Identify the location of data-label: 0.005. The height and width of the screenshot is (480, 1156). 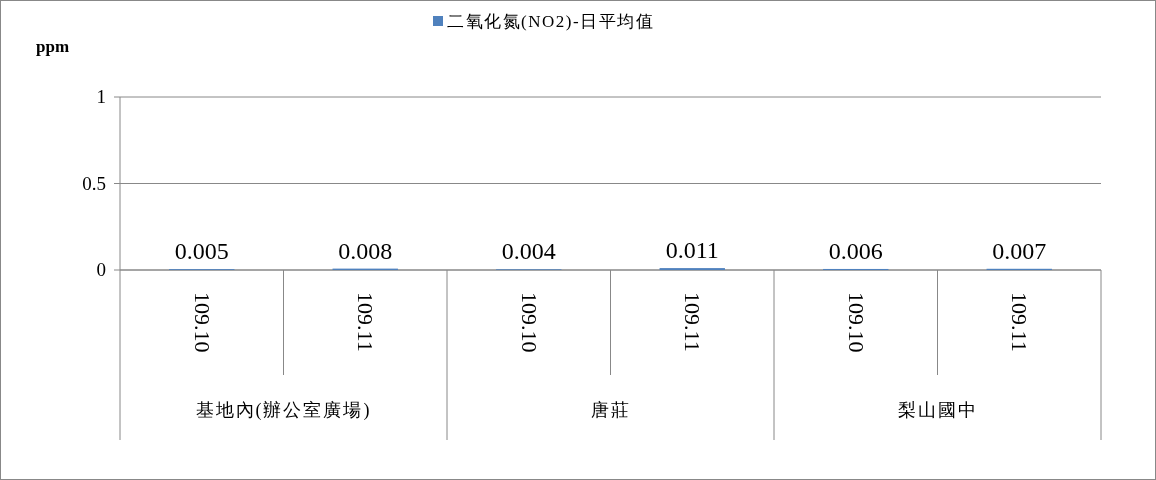
(201, 251).